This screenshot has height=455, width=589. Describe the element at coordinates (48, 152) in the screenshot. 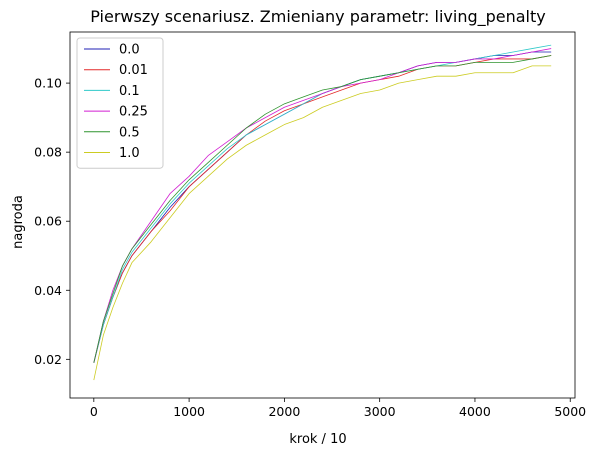

I see `y-tick-label: 0.08` at that location.